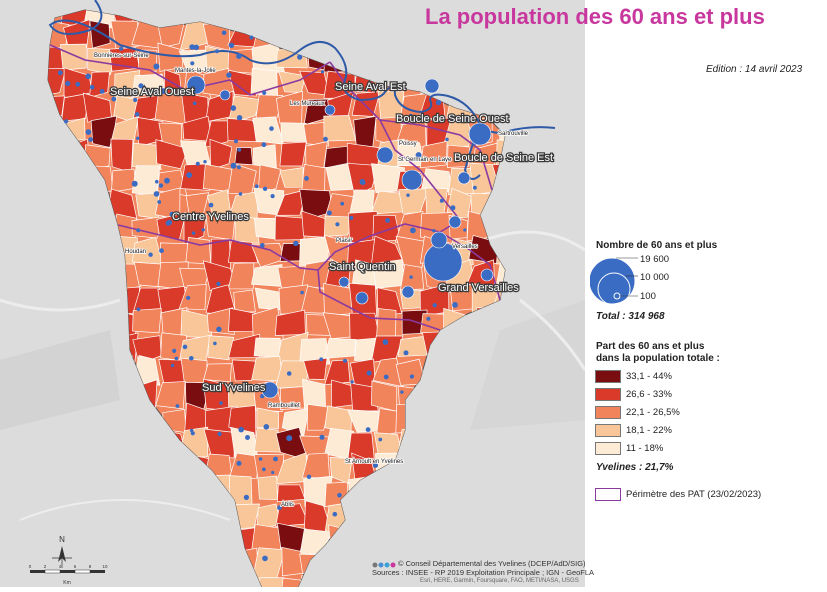 Image resolution: width=827 pixels, height=592 pixels. Describe the element at coordinates (408, 144) in the screenshot. I see `town-label: Poissy` at that location.